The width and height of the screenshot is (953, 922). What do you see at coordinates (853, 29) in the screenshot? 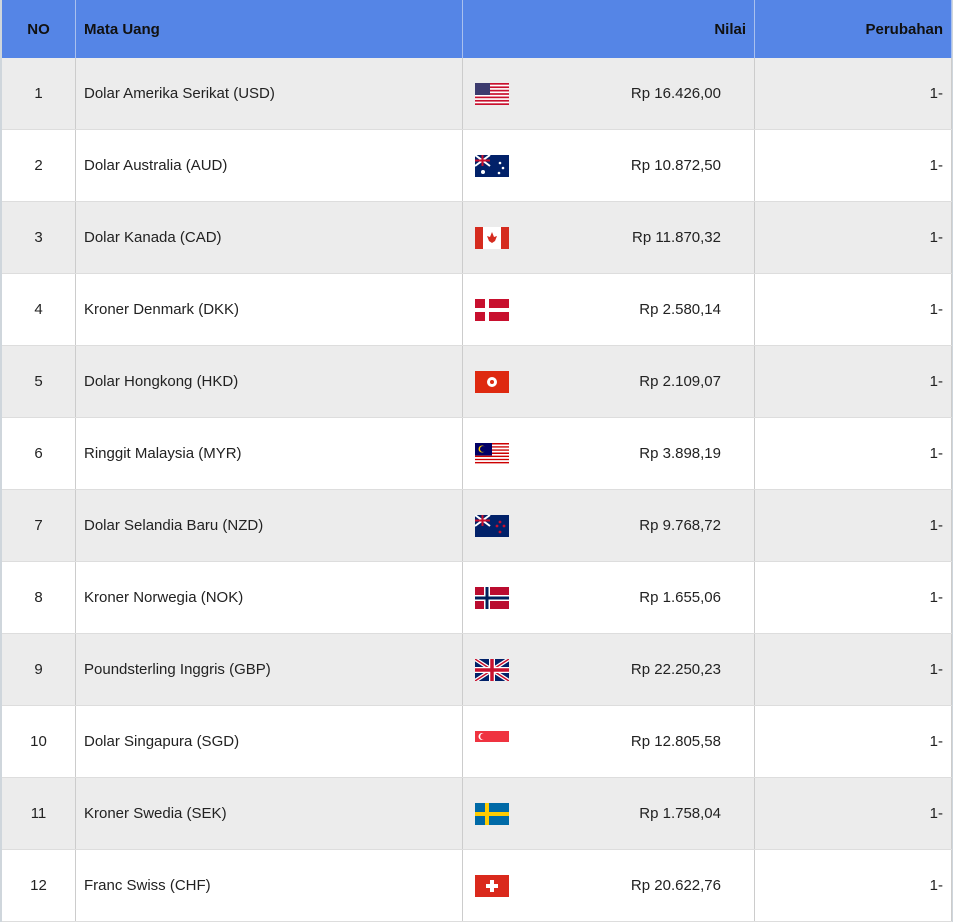
I see `header-change: Perubahan` at bounding box center [853, 29].